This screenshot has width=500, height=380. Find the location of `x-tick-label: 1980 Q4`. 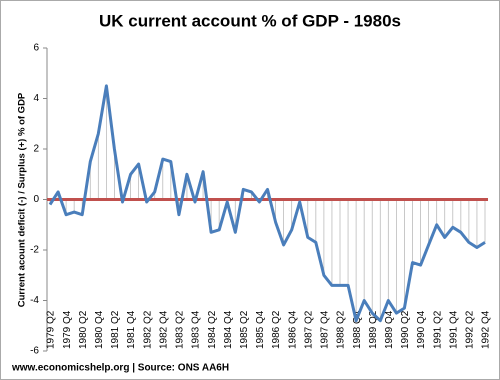

x-tick-label: 1980 Q4 is located at coordinates (99, 329).